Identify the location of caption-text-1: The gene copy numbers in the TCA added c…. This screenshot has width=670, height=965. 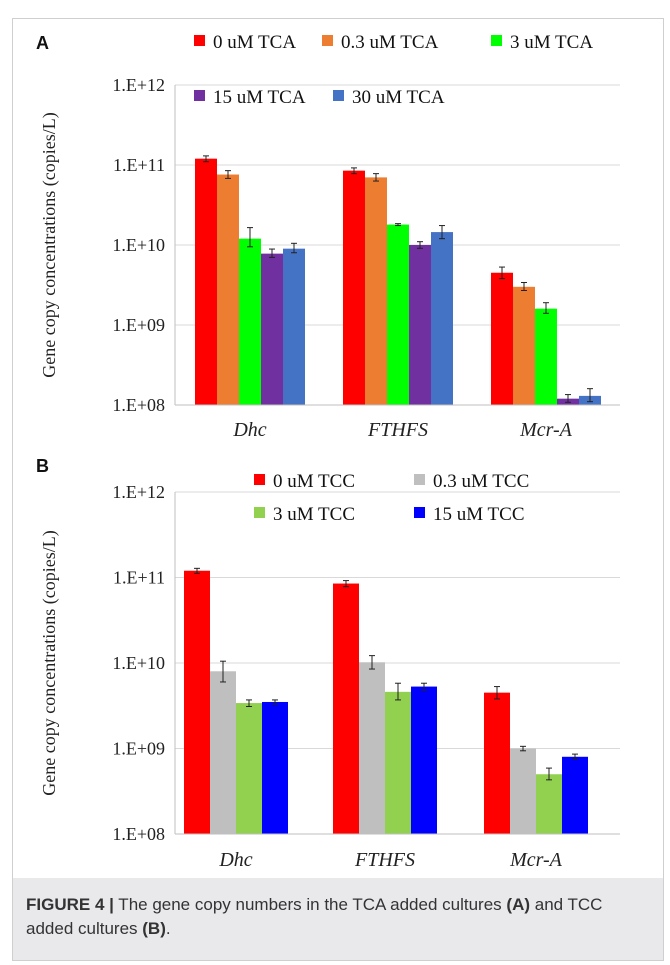
(310, 904).